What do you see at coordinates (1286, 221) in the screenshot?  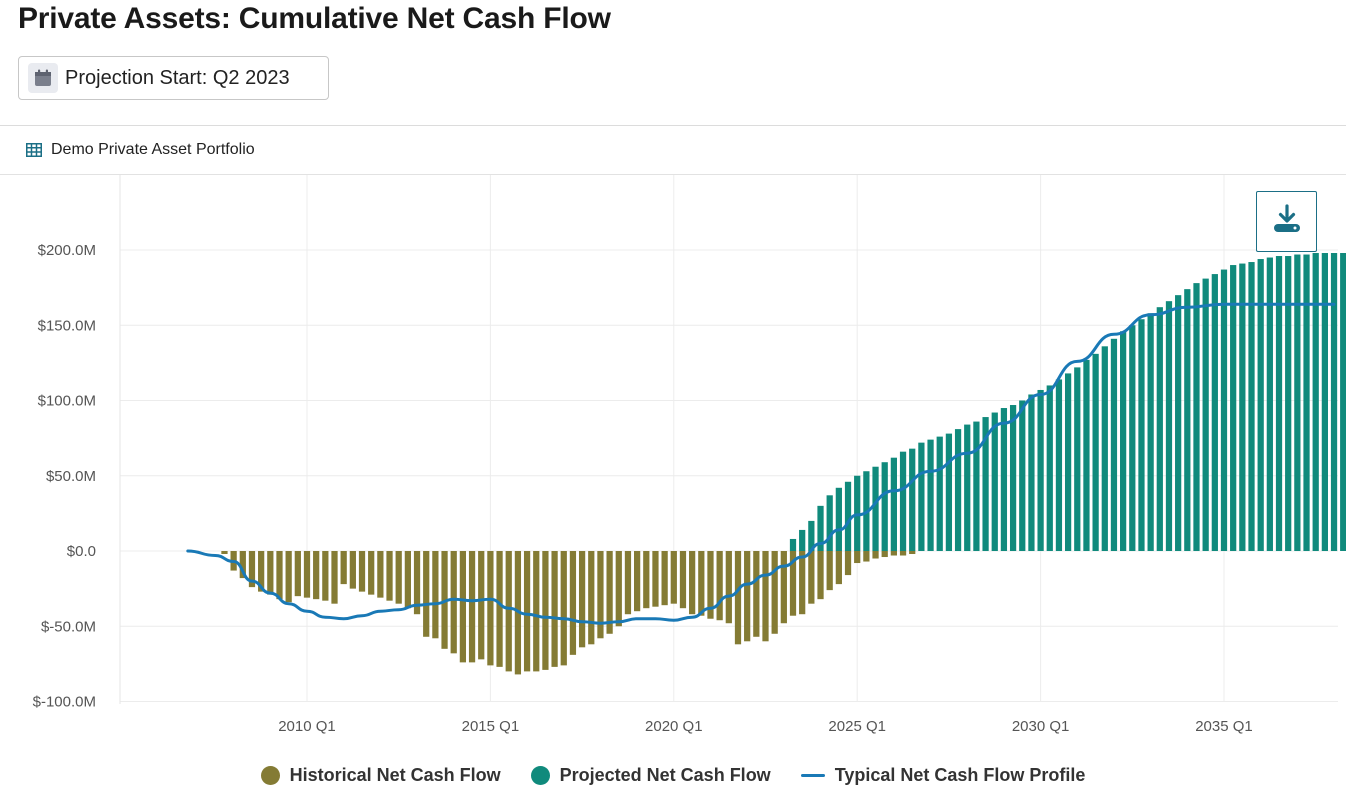 I see `download-button` at bounding box center [1286, 221].